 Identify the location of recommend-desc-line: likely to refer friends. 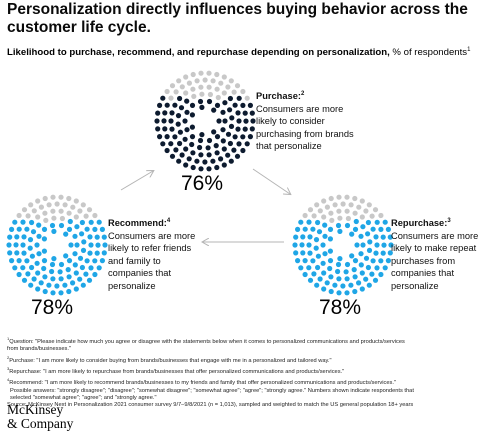
(150, 248).